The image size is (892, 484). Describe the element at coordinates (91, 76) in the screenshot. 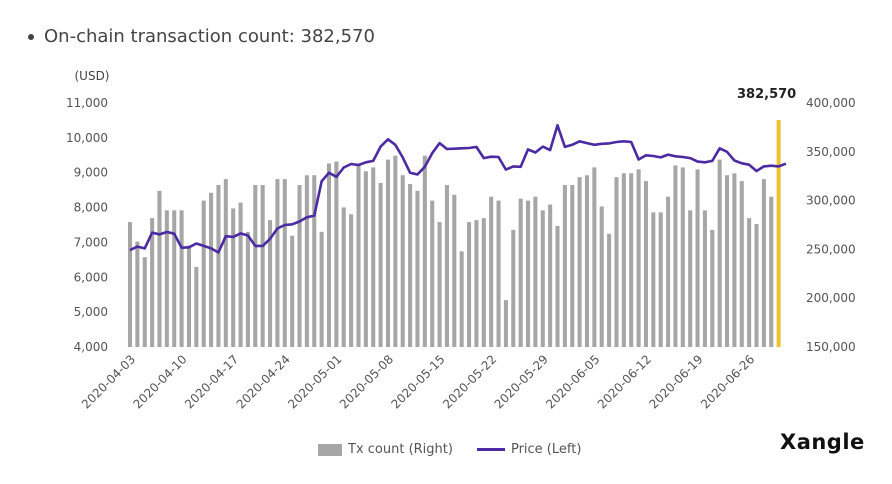

I see `left-axis-unit: (USD)` at that location.